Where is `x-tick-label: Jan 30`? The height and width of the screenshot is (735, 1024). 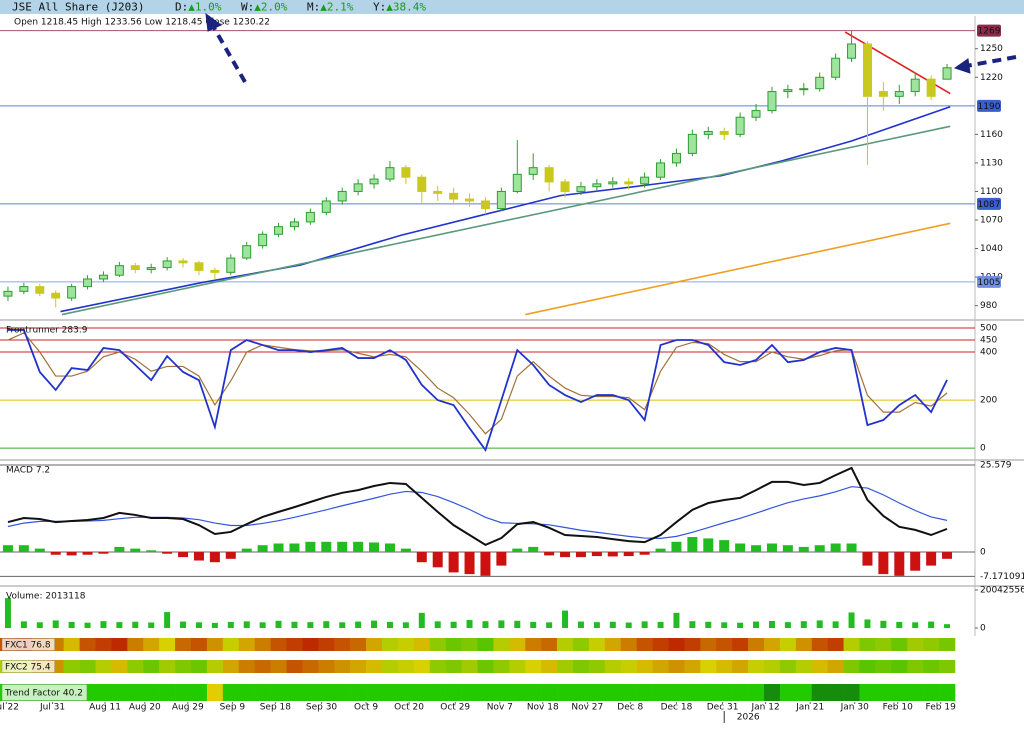 x-tick-label: Jan 30 is located at coordinates (854, 708).